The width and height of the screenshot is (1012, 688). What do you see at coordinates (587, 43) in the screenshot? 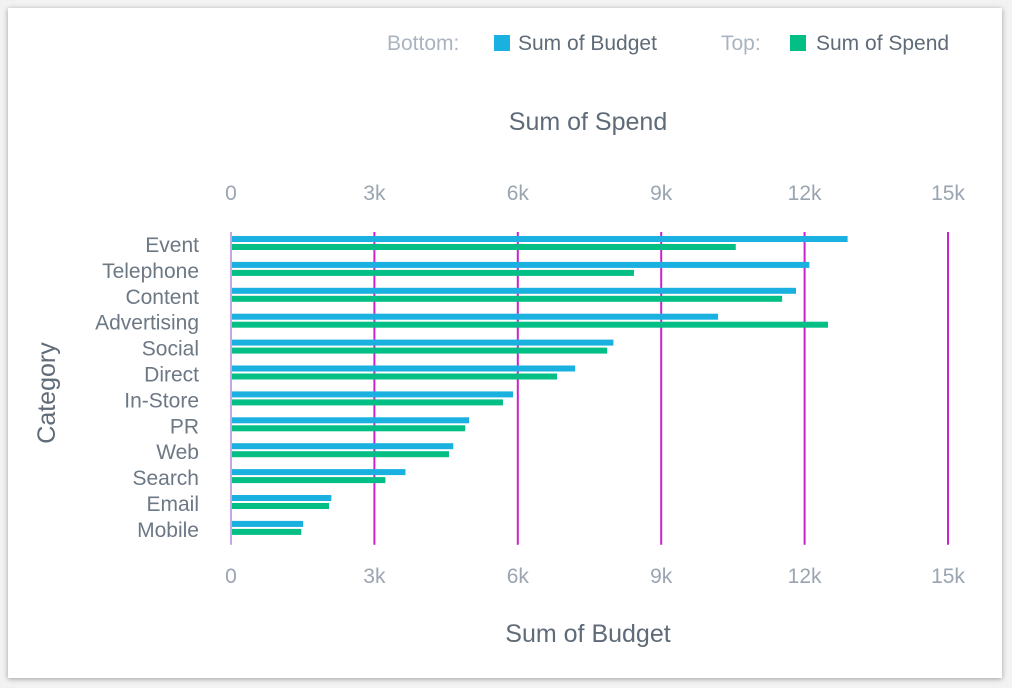
I see `legend-budget-label: Sum of Budget` at bounding box center [587, 43].